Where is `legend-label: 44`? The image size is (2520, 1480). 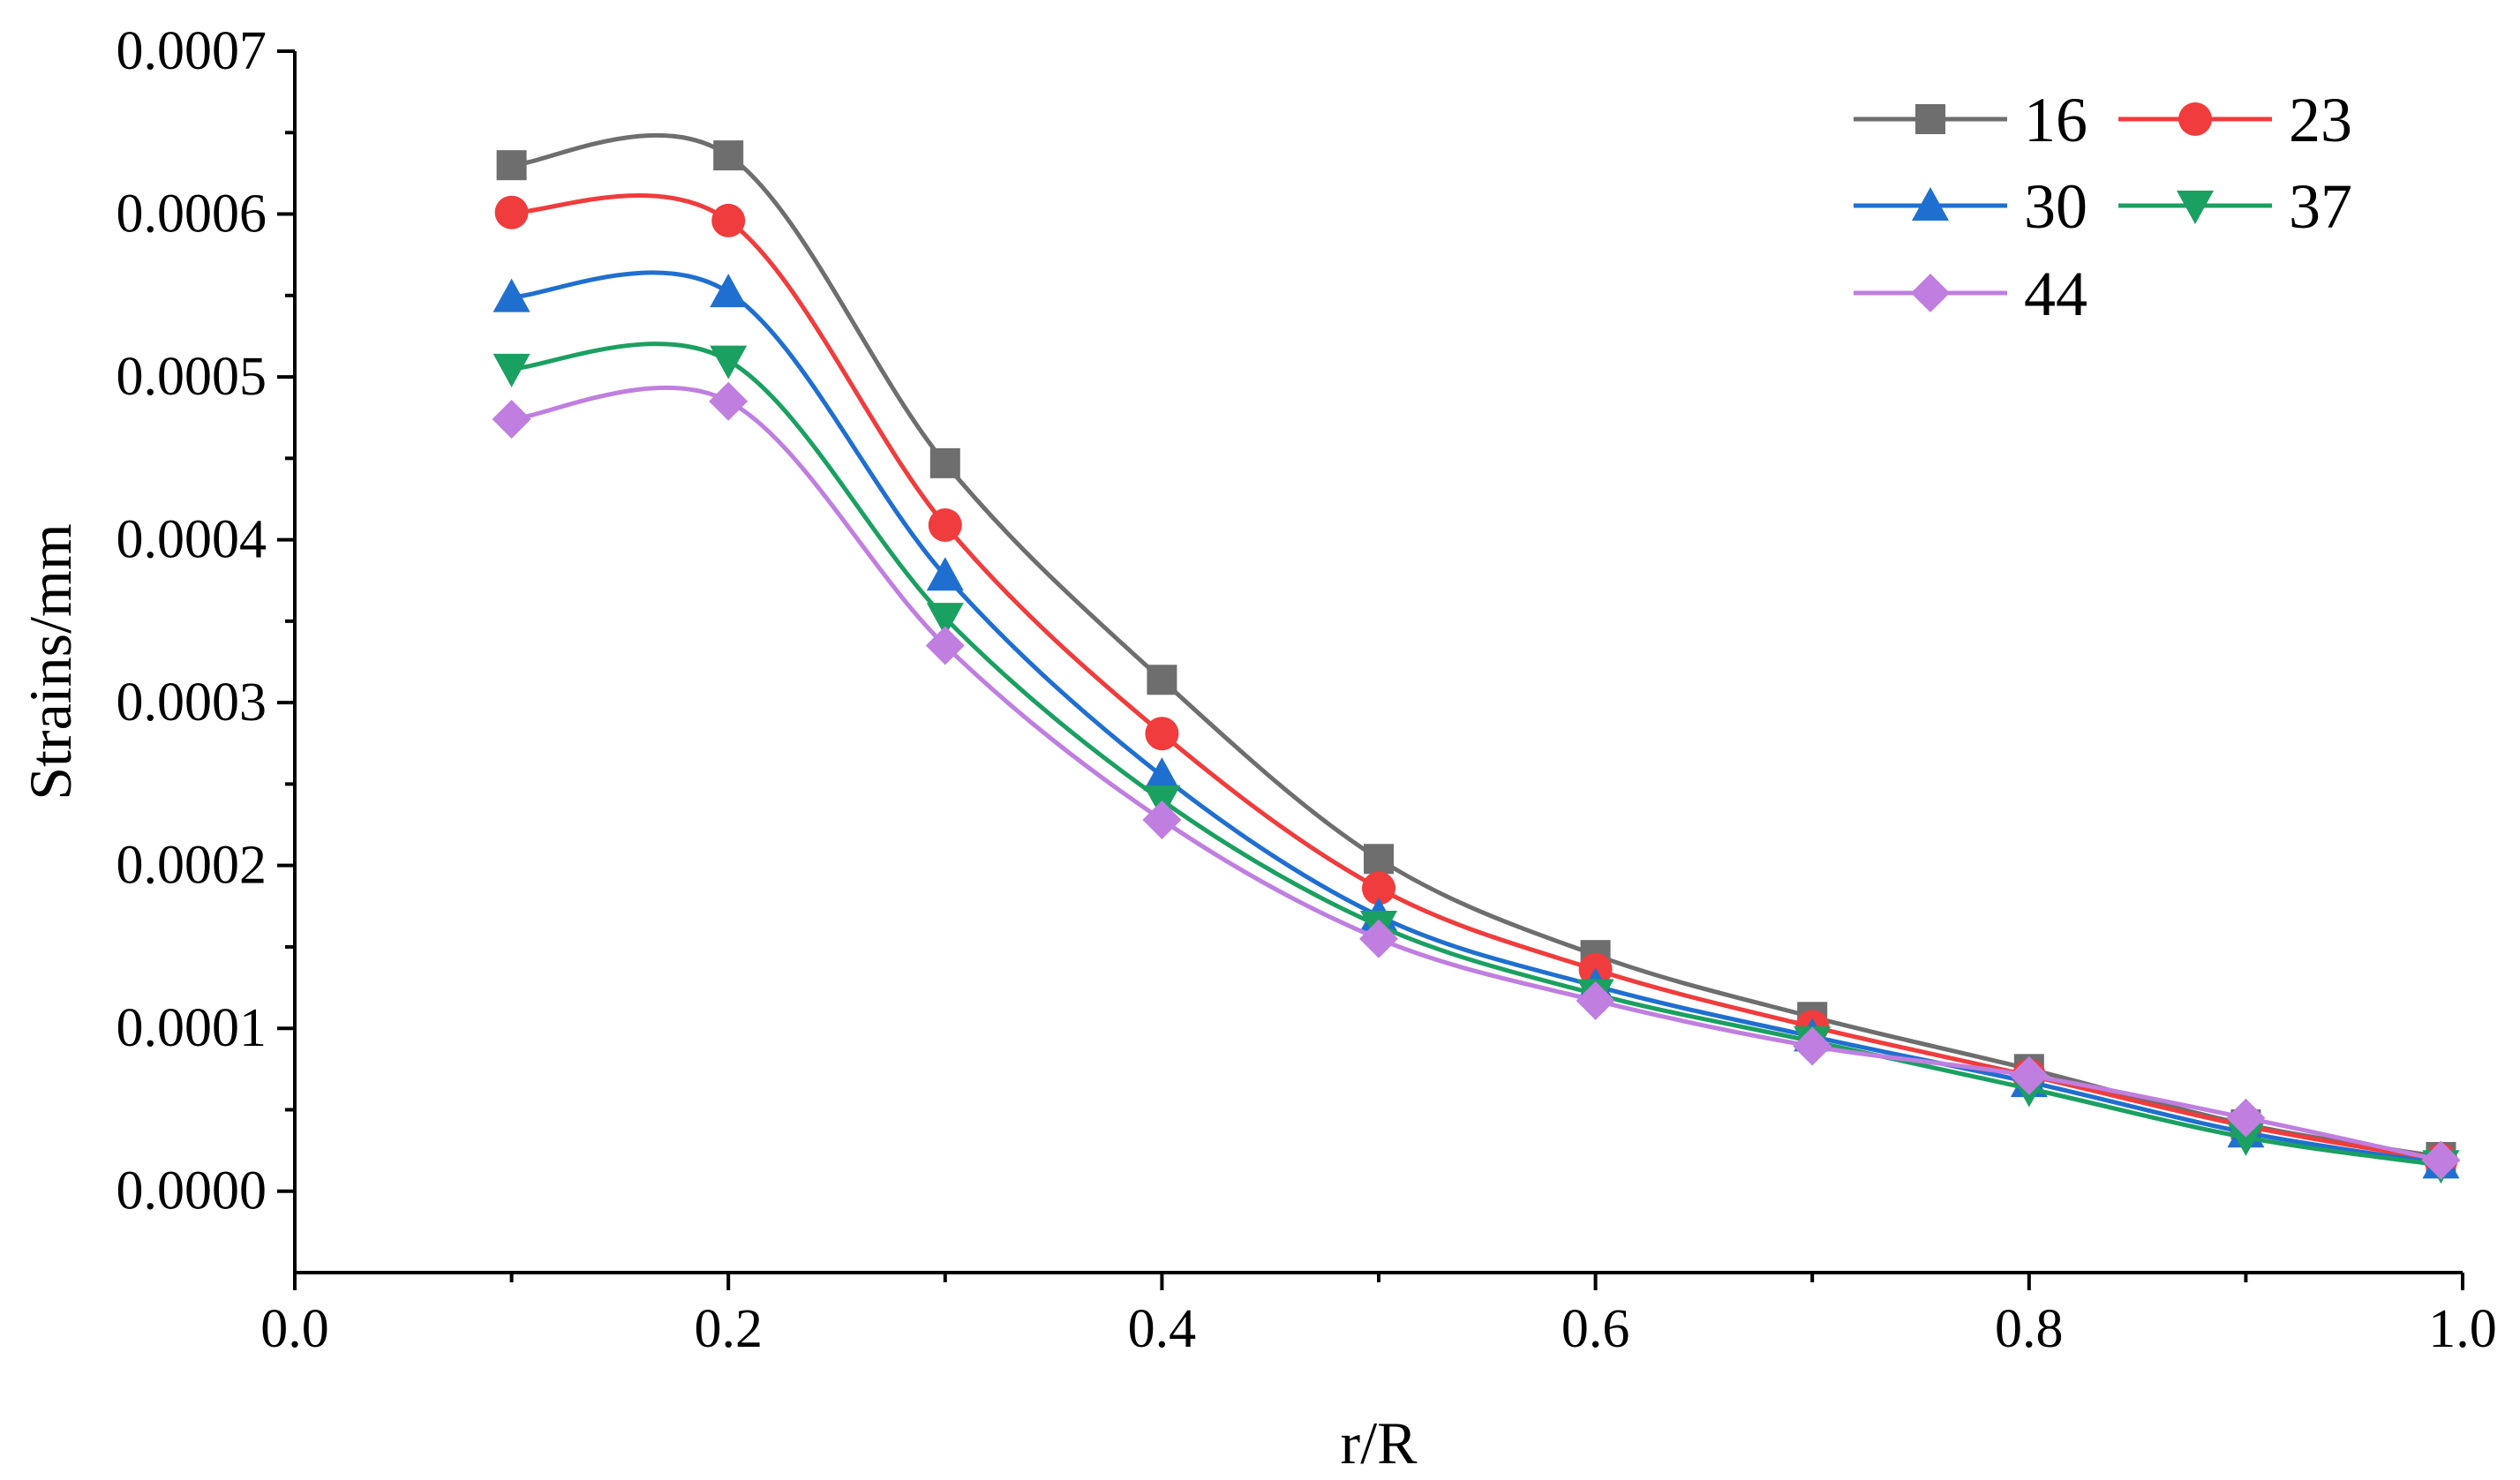
legend-label: 44 is located at coordinates (2055, 294).